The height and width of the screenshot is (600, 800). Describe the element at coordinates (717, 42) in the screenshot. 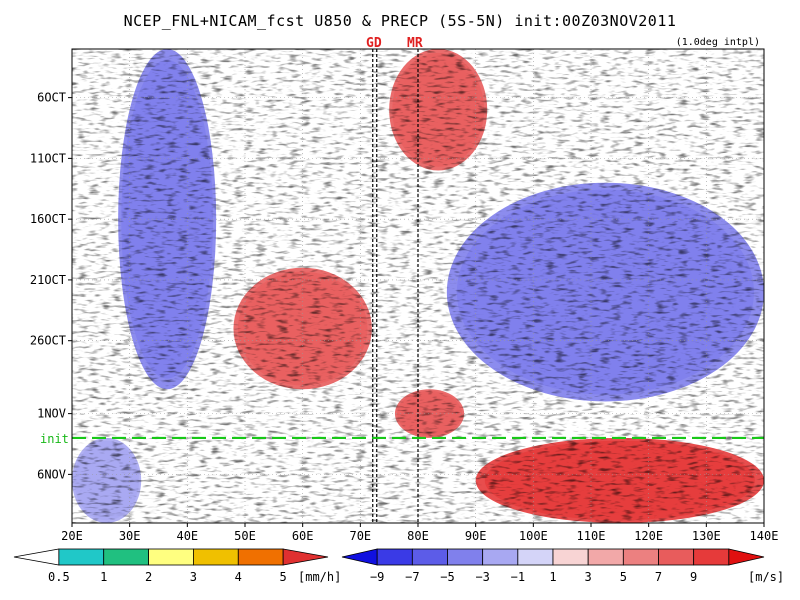

I see `interpolation-note: (1.0deg intpl)` at that location.